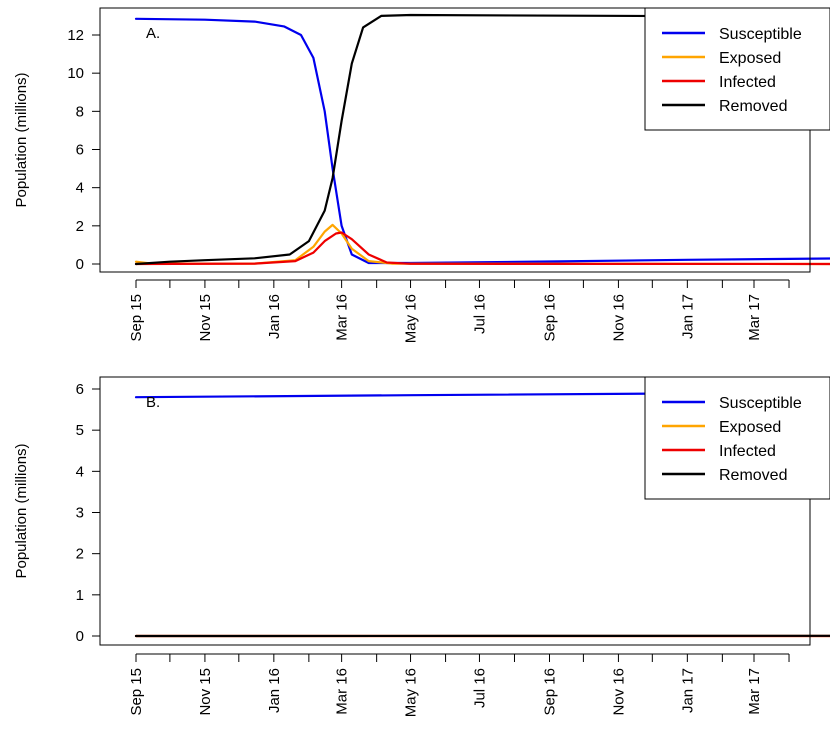 The height and width of the screenshot is (739, 830). I want to click on panel-label: B., so click(153, 402).